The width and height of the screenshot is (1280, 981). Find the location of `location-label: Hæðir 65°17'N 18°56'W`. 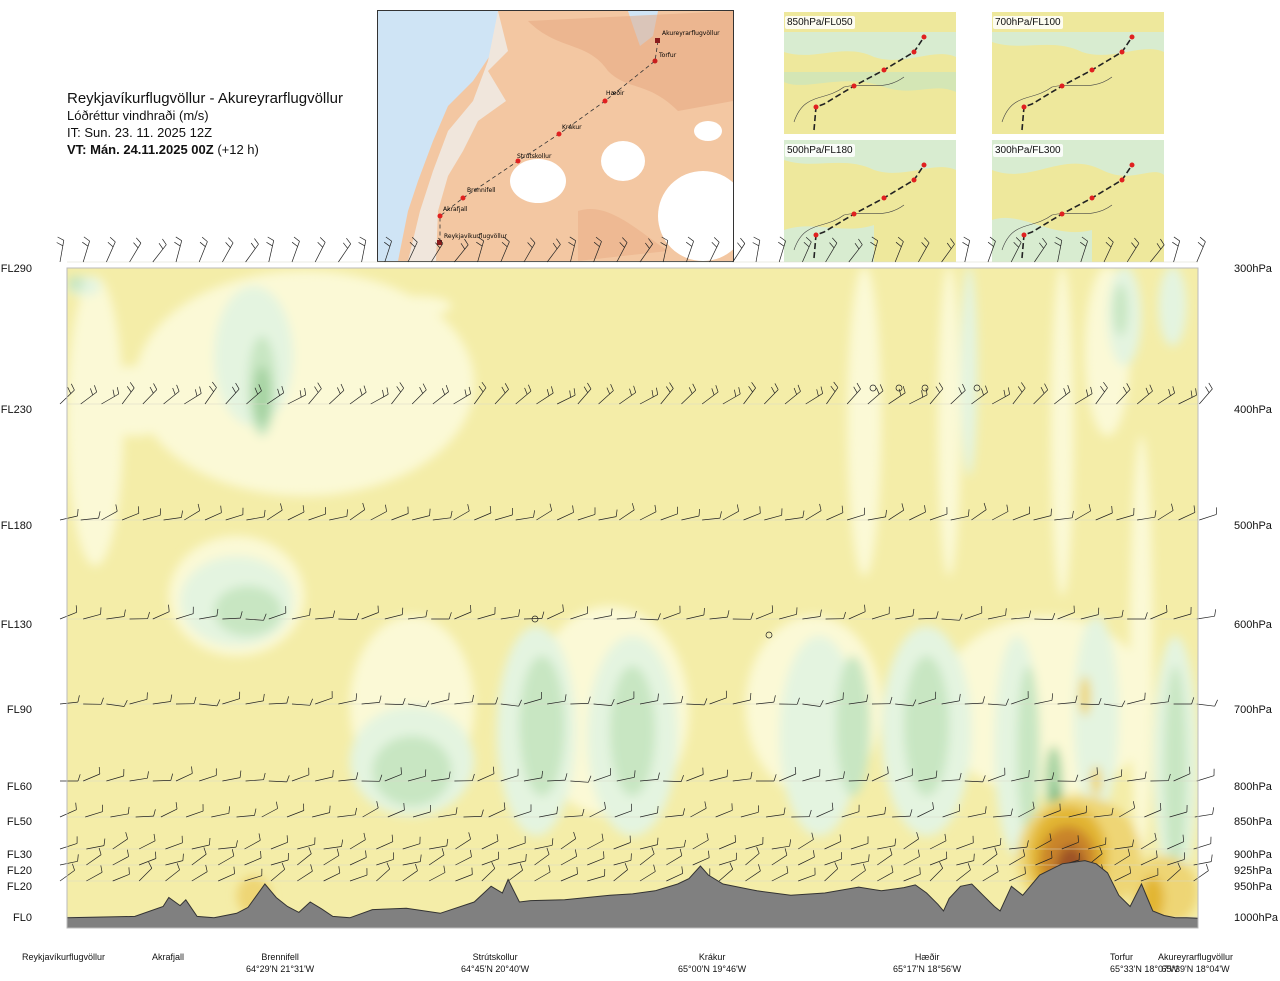

location-label: Hæðir 65°17'N 18°56'W is located at coordinates (927, 963).